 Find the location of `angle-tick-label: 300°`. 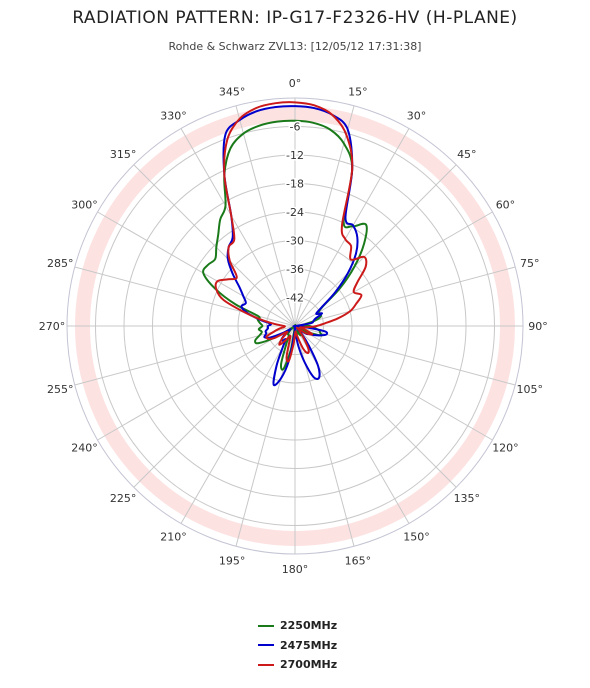

angle-tick-label: 300° is located at coordinates (84, 205).